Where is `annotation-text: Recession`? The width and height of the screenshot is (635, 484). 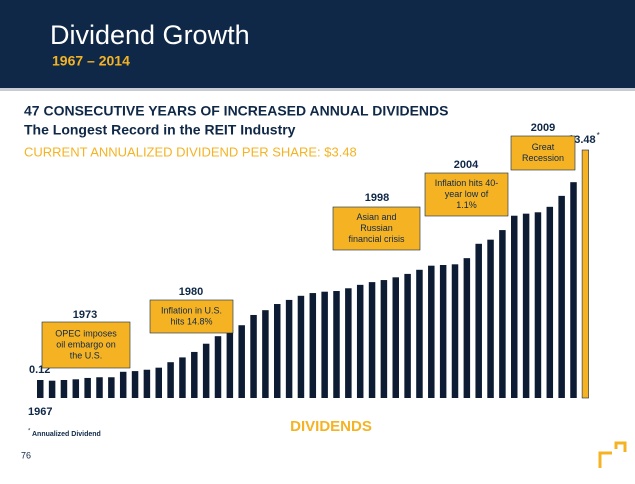
annotation-text: Recession is located at coordinates (543, 158).